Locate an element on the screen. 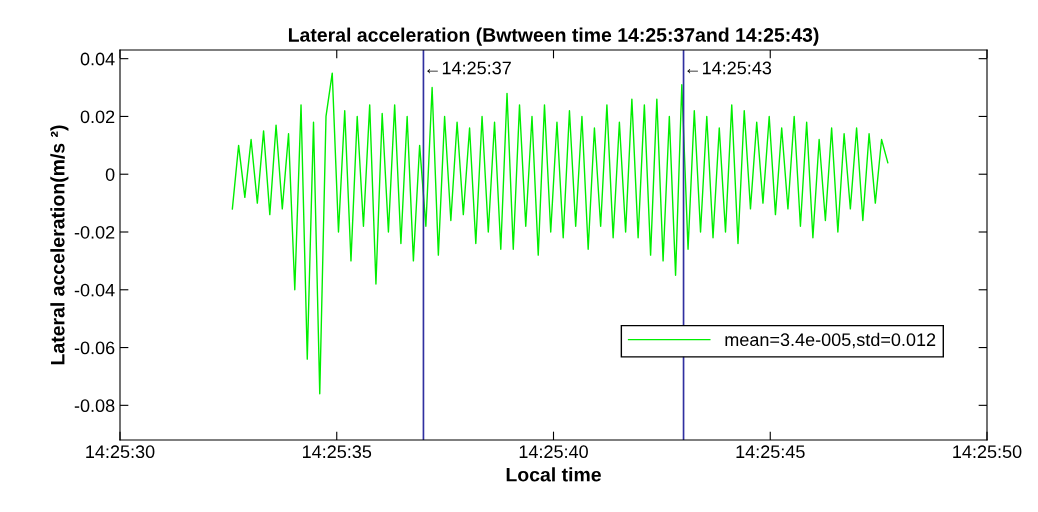 The image size is (1038, 512). y-tick-label: -0.04 is located at coordinates (94, 290).